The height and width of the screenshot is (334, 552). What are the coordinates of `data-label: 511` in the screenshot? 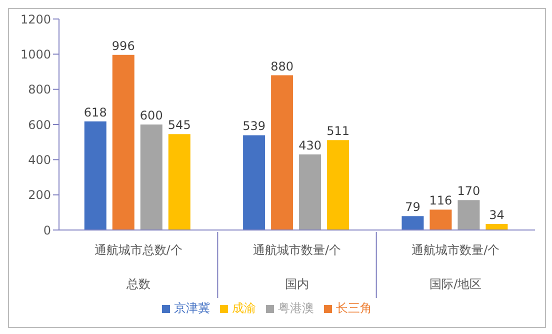 It's located at (338, 131).